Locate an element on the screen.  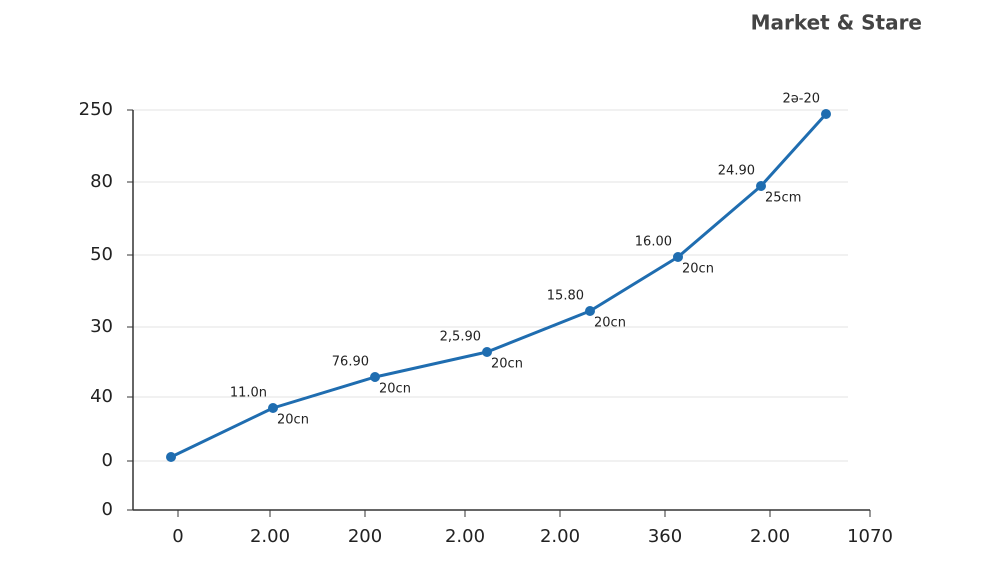
data-label: 24.90 is located at coordinates (736, 171).